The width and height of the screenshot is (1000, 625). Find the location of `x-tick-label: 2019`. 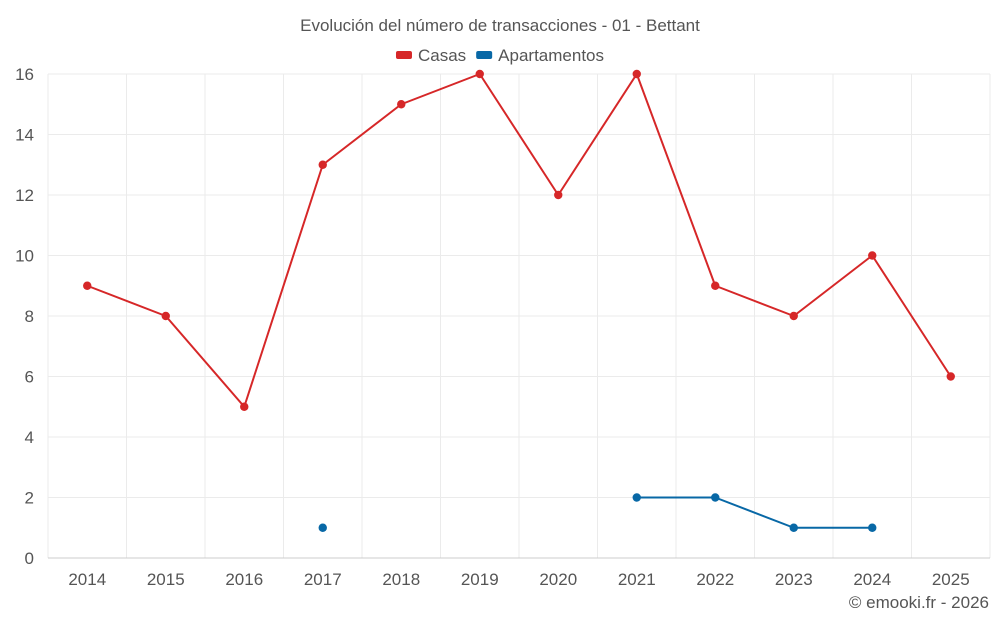

x-tick-label: 2019 is located at coordinates (480, 579).